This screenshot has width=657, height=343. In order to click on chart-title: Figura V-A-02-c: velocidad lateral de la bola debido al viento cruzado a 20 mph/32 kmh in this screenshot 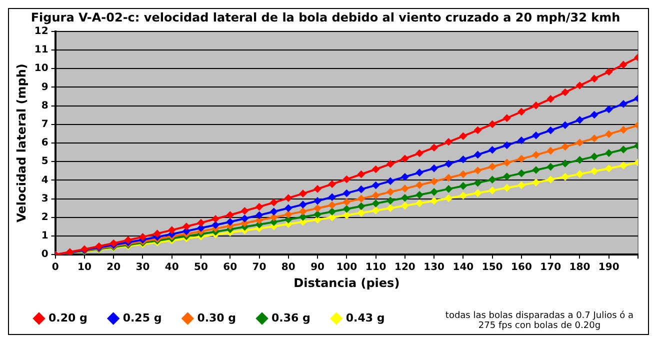, I will do `click(325, 17)`.